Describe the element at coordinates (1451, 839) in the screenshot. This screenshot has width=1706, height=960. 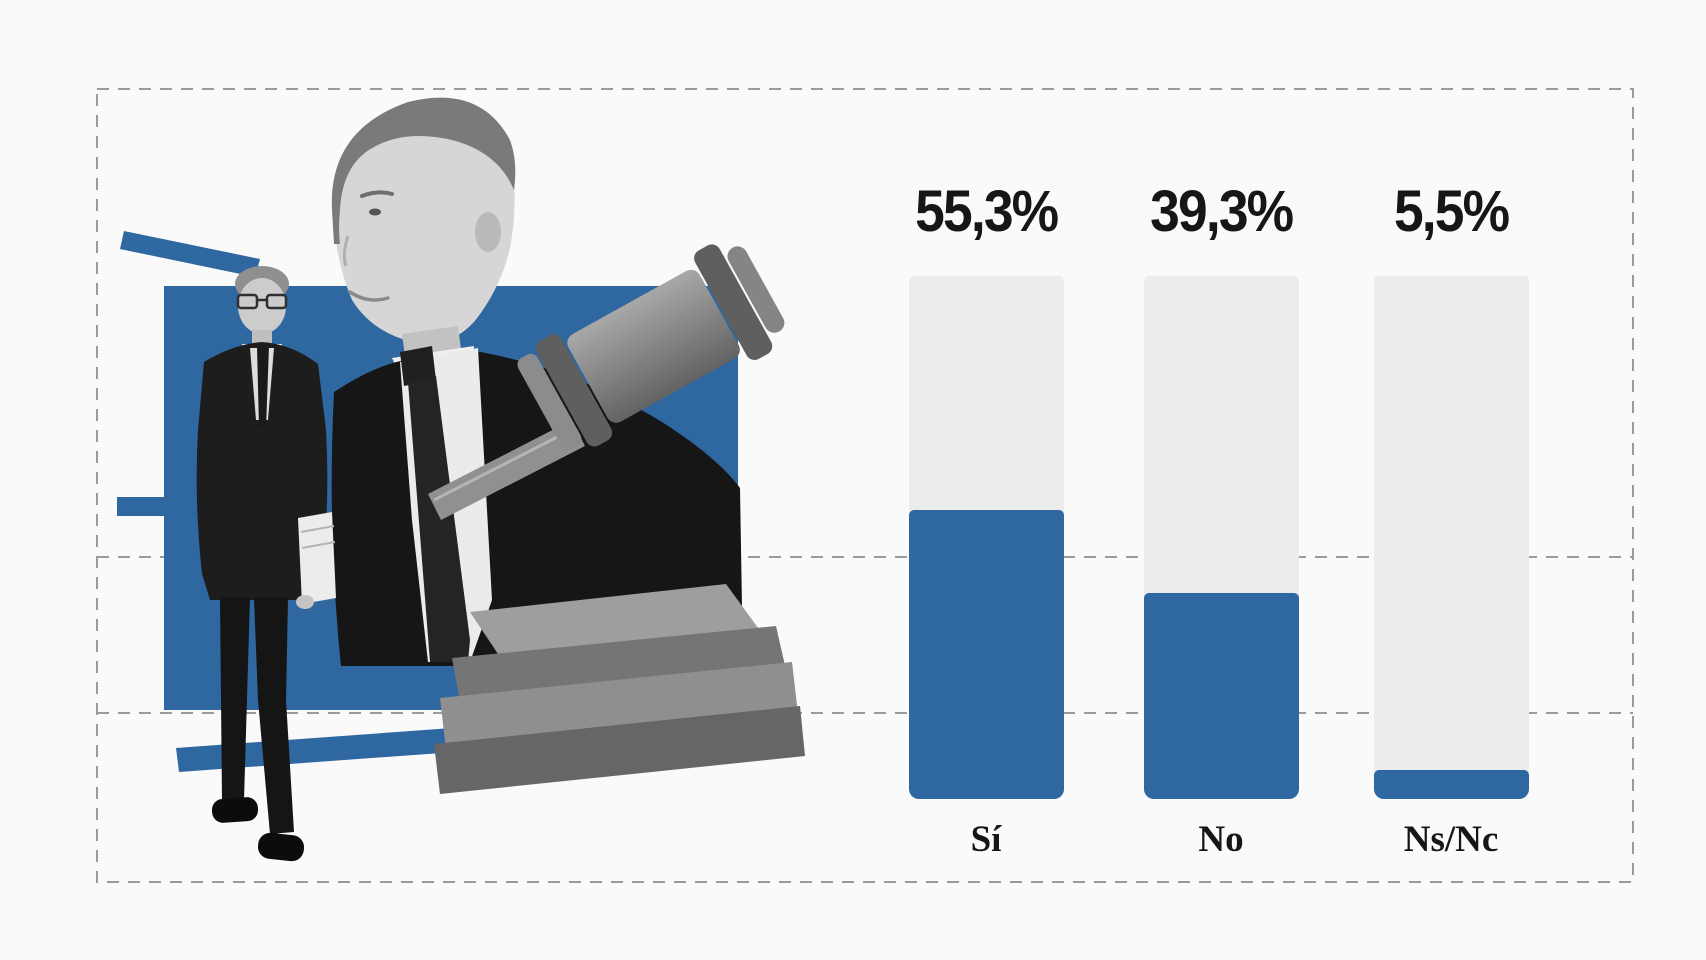
I see `category-label-nsnc: Ns/Nc` at that location.